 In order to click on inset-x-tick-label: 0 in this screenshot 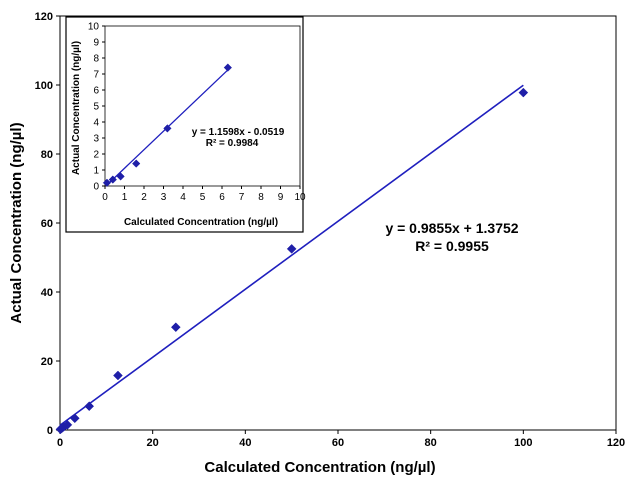, I will do `click(105, 197)`.